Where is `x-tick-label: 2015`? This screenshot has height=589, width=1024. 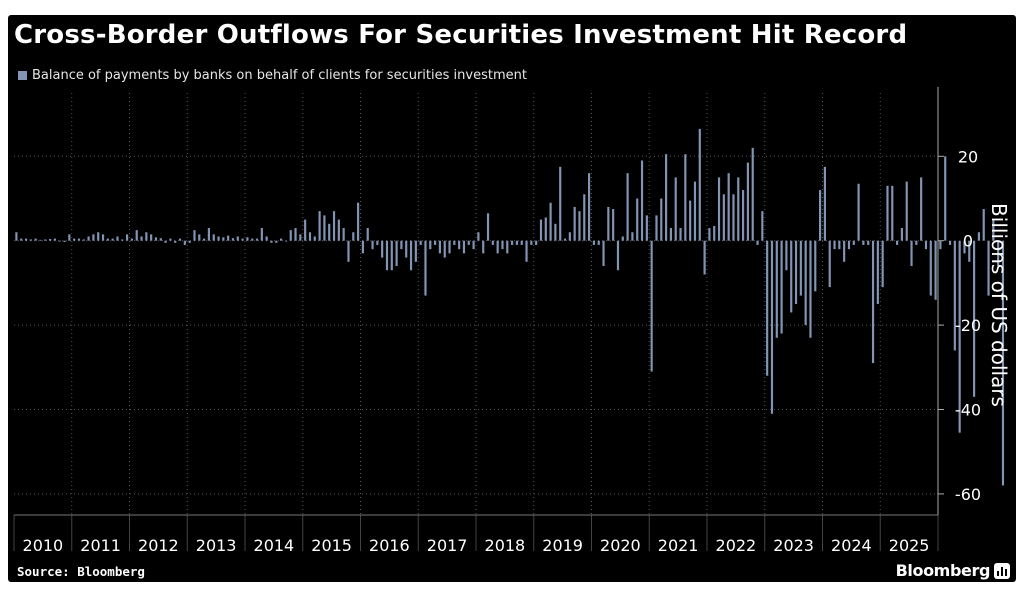 x-tick-label: 2015 is located at coordinates (331, 545).